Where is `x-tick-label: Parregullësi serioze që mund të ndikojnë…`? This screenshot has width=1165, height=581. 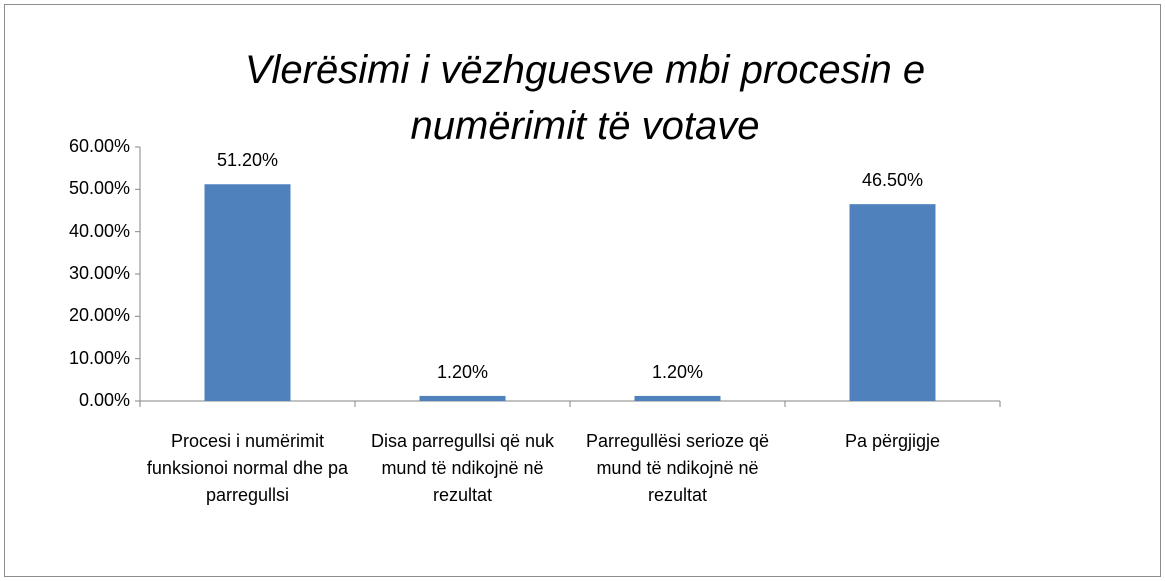 x-tick-label: Parregullësi serioze që mund të ndikojnë… is located at coordinates (677, 468).